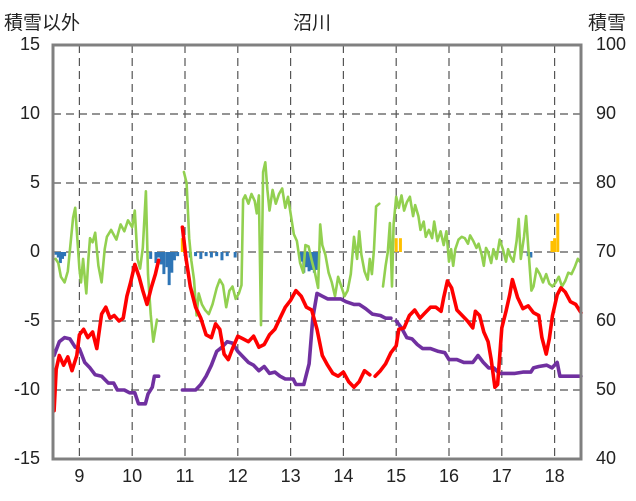  I want to click on x-tick-label: 16, so click(449, 476).